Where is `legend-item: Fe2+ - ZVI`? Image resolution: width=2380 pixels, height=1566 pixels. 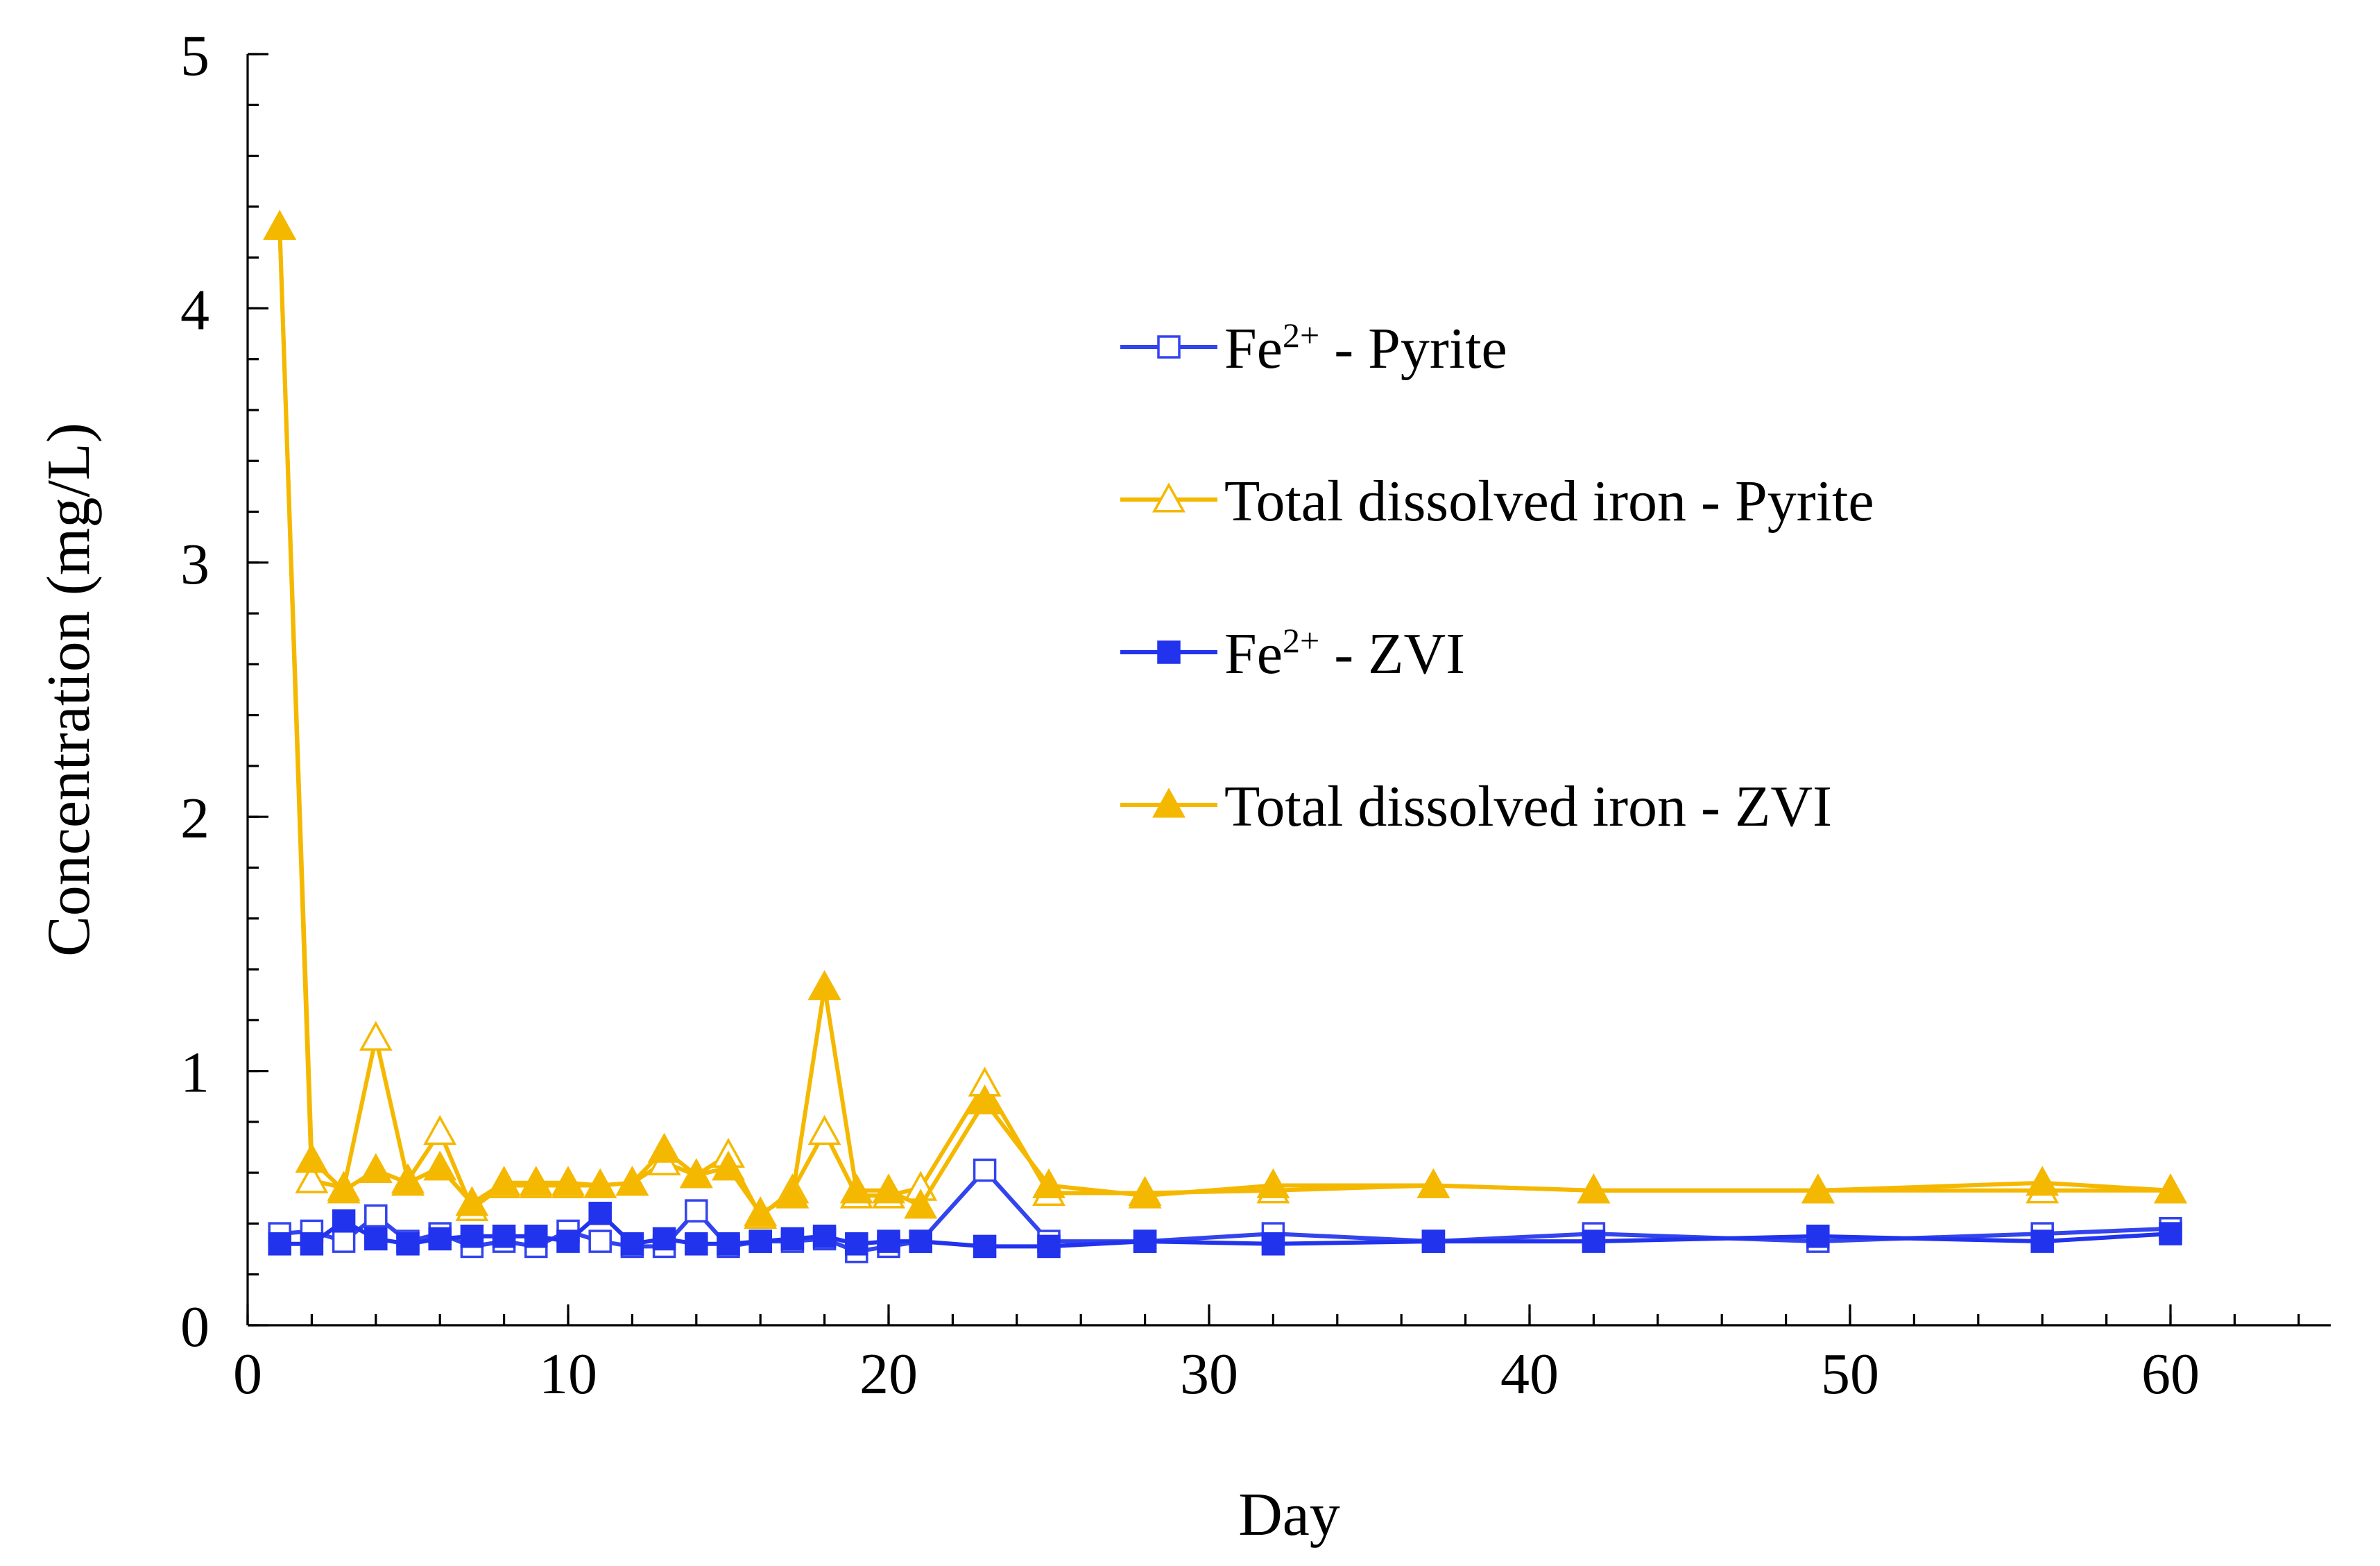
legend-item: Fe2+ - ZVI is located at coordinates (1292, 653).